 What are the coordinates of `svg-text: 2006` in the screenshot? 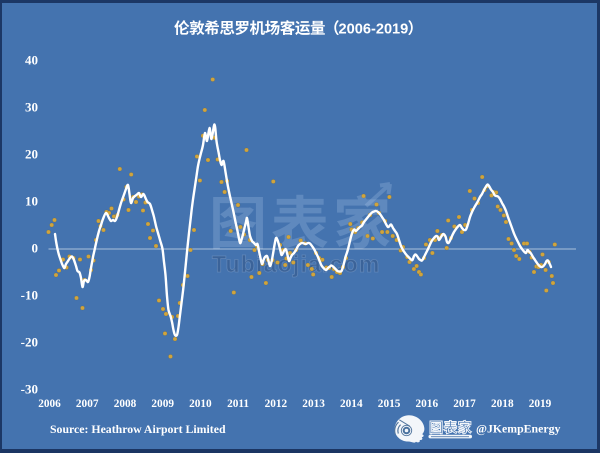 It's located at (49, 404).